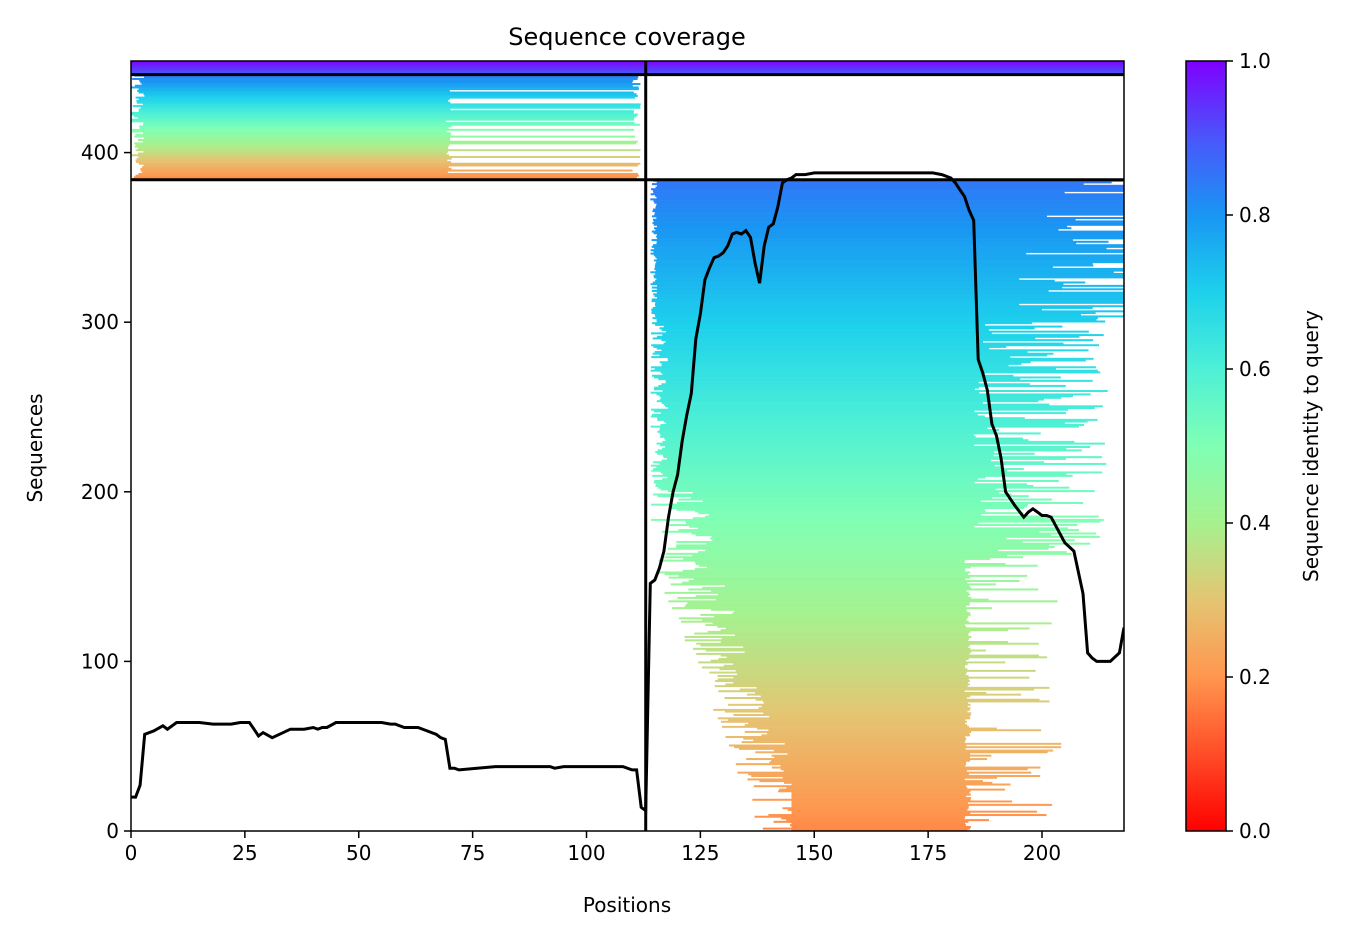 The width and height of the screenshot is (1347, 939). What do you see at coordinates (131, 853) in the screenshot?
I see `x-tick-label: 0` at bounding box center [131, 853].